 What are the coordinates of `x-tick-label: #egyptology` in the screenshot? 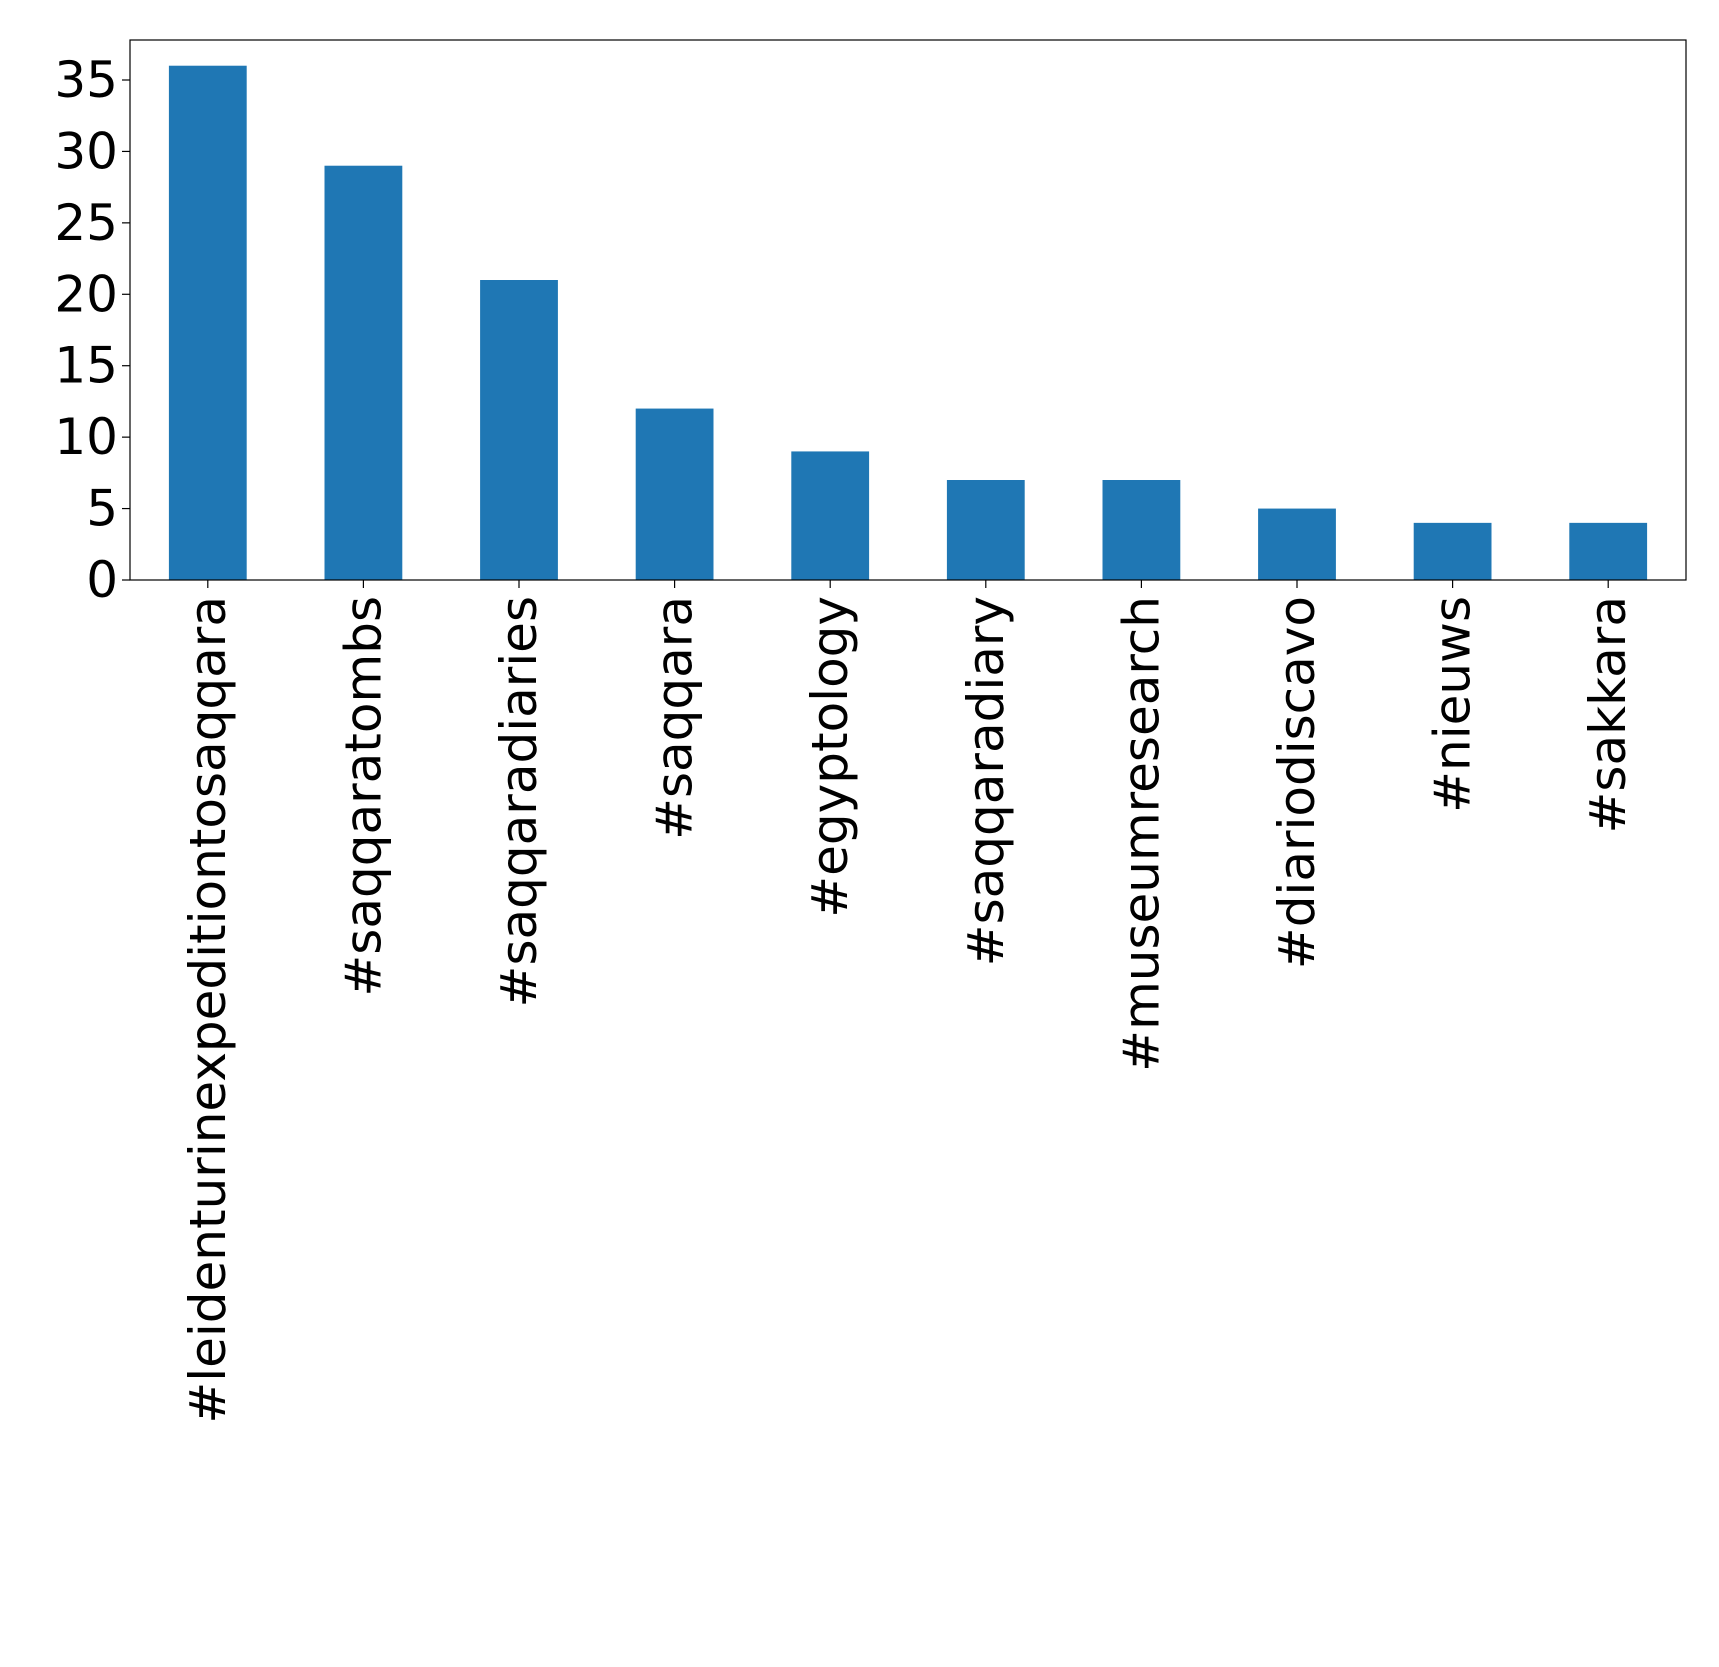 It's located at (830, 757).